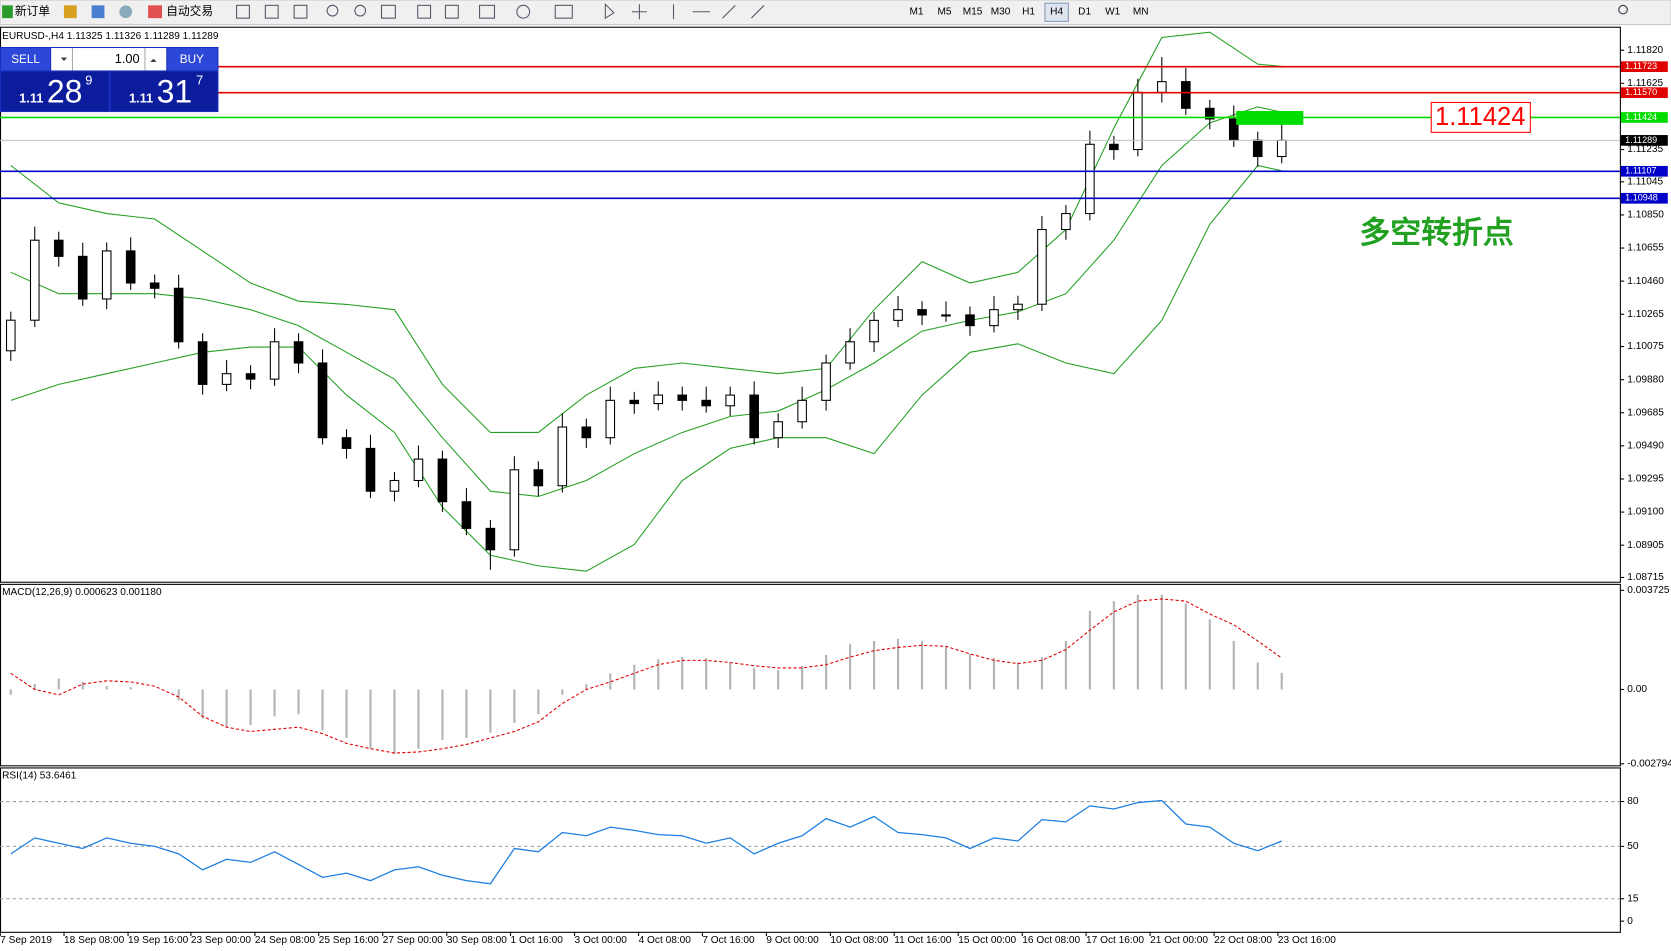 Image resolution: width=1671 pixels, height=951 pixels. What do you see at coordinates (55, 91) in the screenshot?
I see `bid-box` at bounding box center [55, 91].